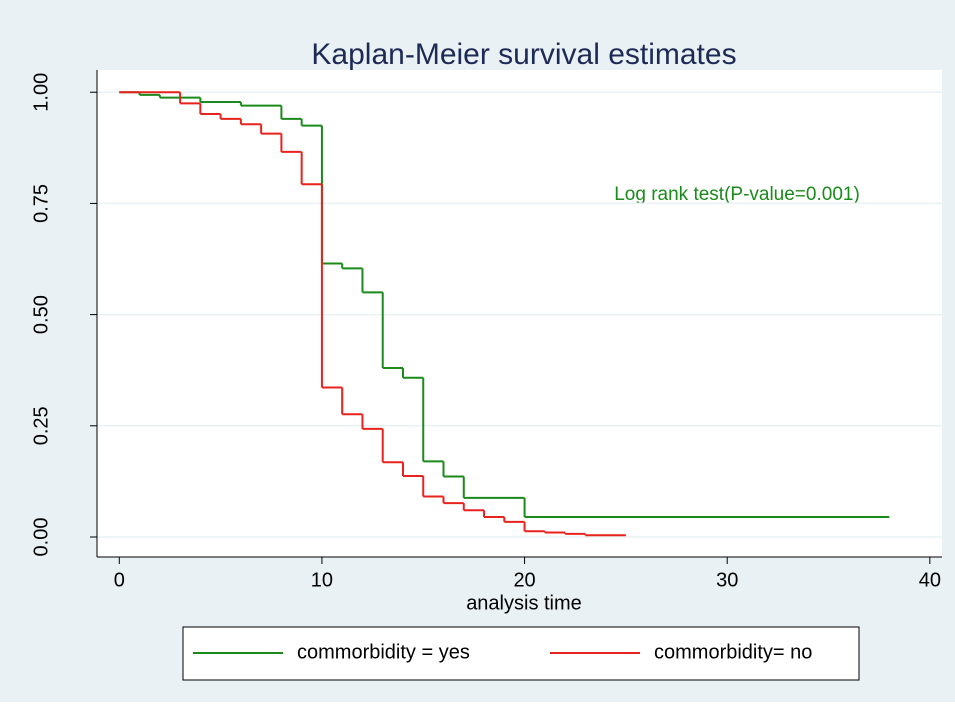  What do you see at coordinates (523, 54) in the screenshot?
I see `chart-title: Kaplan-Meier survival estimates` at bounding box center [523, 54].